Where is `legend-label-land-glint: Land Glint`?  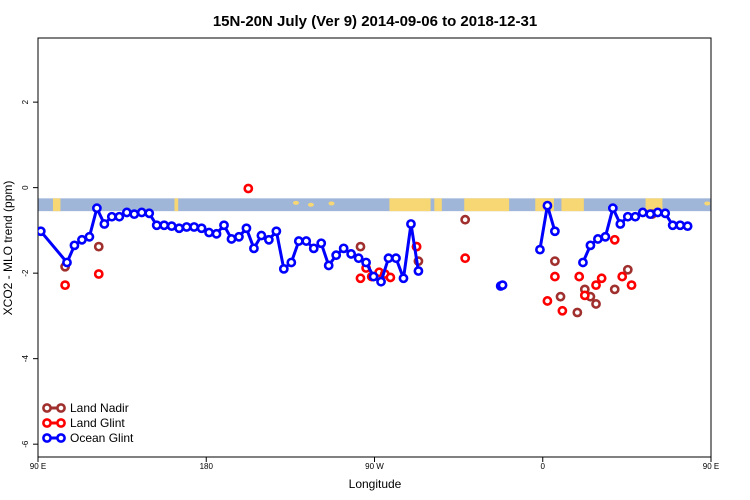
legend-label-land-glint: Land Glint is located at coordinates (97, 423).